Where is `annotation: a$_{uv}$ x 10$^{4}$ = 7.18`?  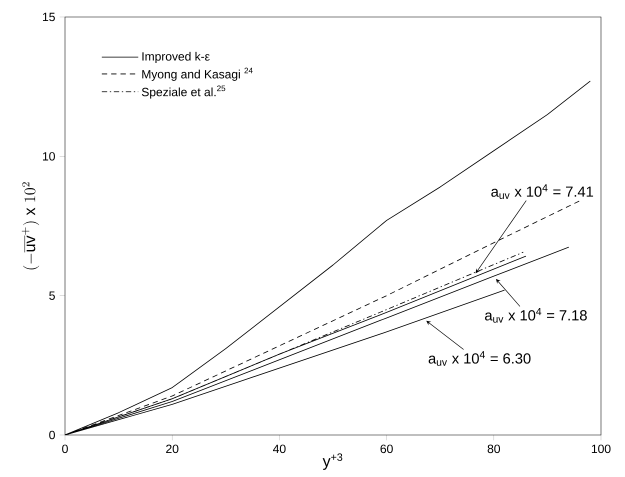 annotation: a$_{uv}$ x 10$^{4}$ = 7.18 is located at coordinates (536, 315).